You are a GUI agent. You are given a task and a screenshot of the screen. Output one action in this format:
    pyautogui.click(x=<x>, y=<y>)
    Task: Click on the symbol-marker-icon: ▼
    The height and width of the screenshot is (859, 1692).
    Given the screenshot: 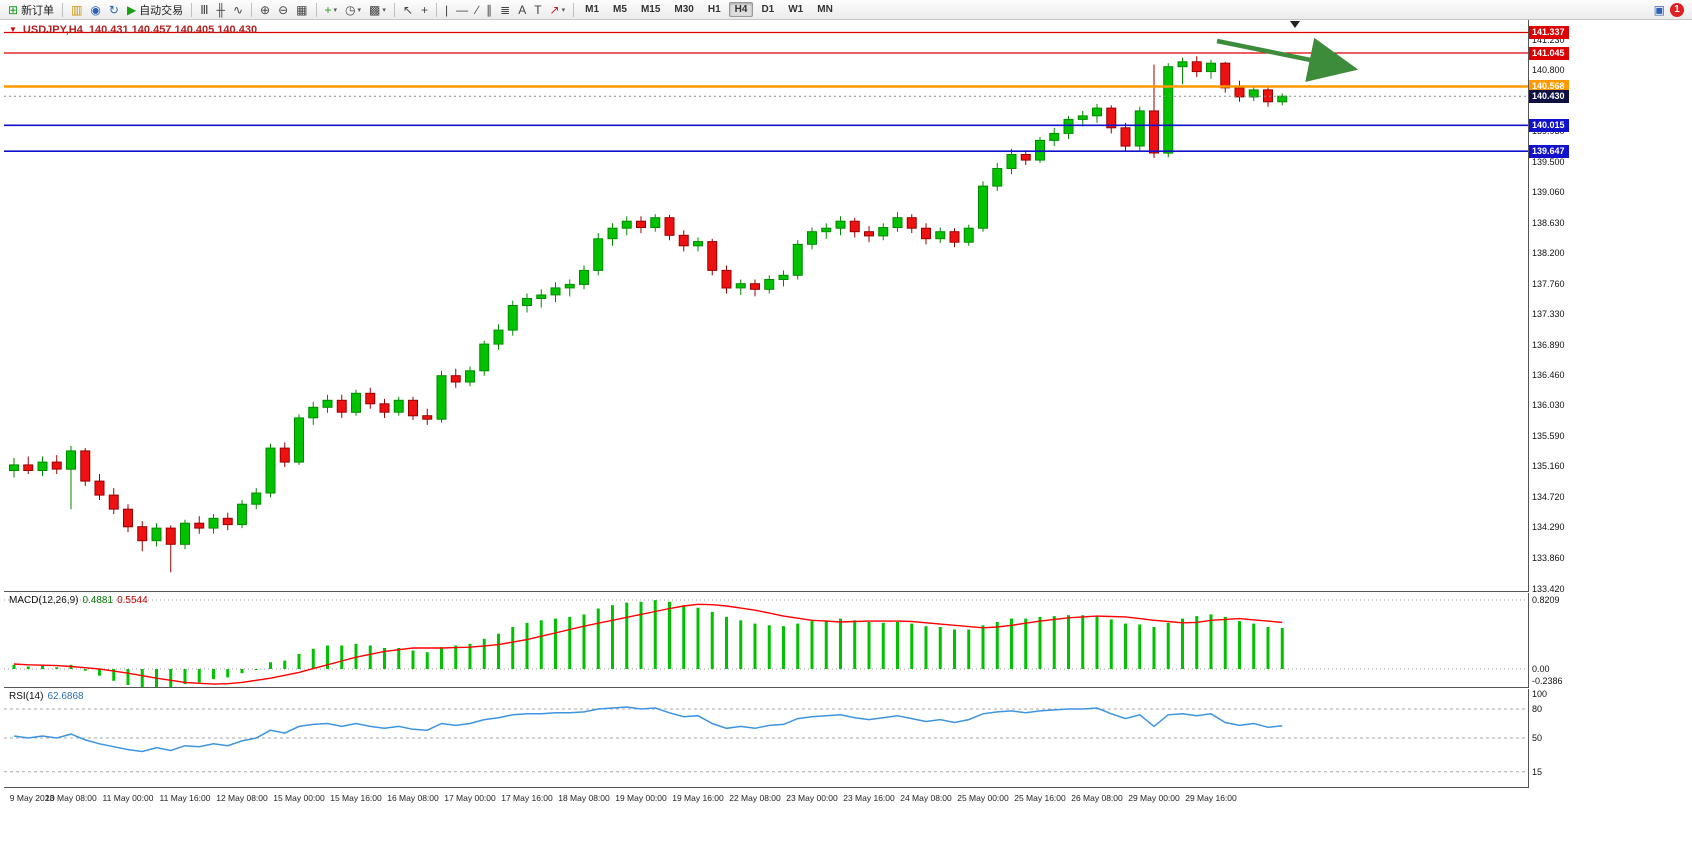 What is the action you would take?
    pyautogui.click(x=13, y=29)
    